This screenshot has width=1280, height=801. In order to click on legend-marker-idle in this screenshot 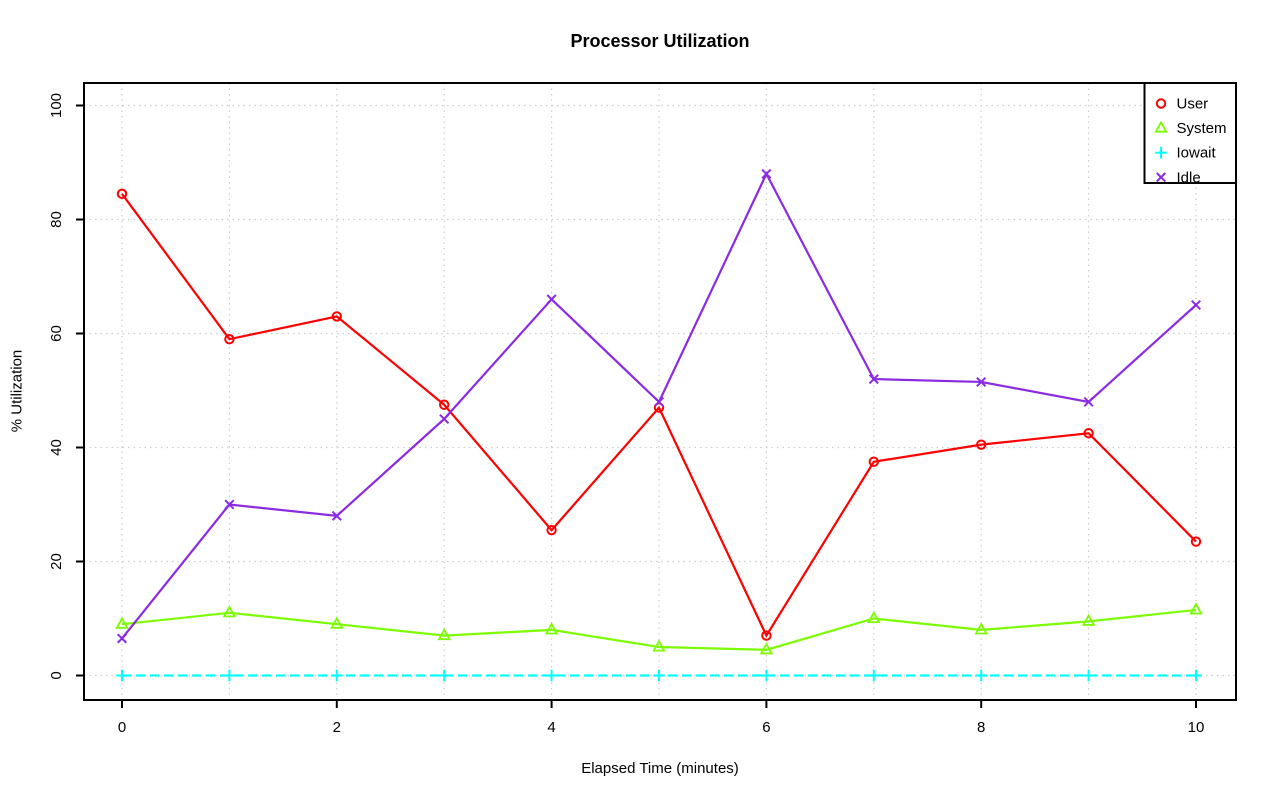, I will do `click(1161, 177)`.